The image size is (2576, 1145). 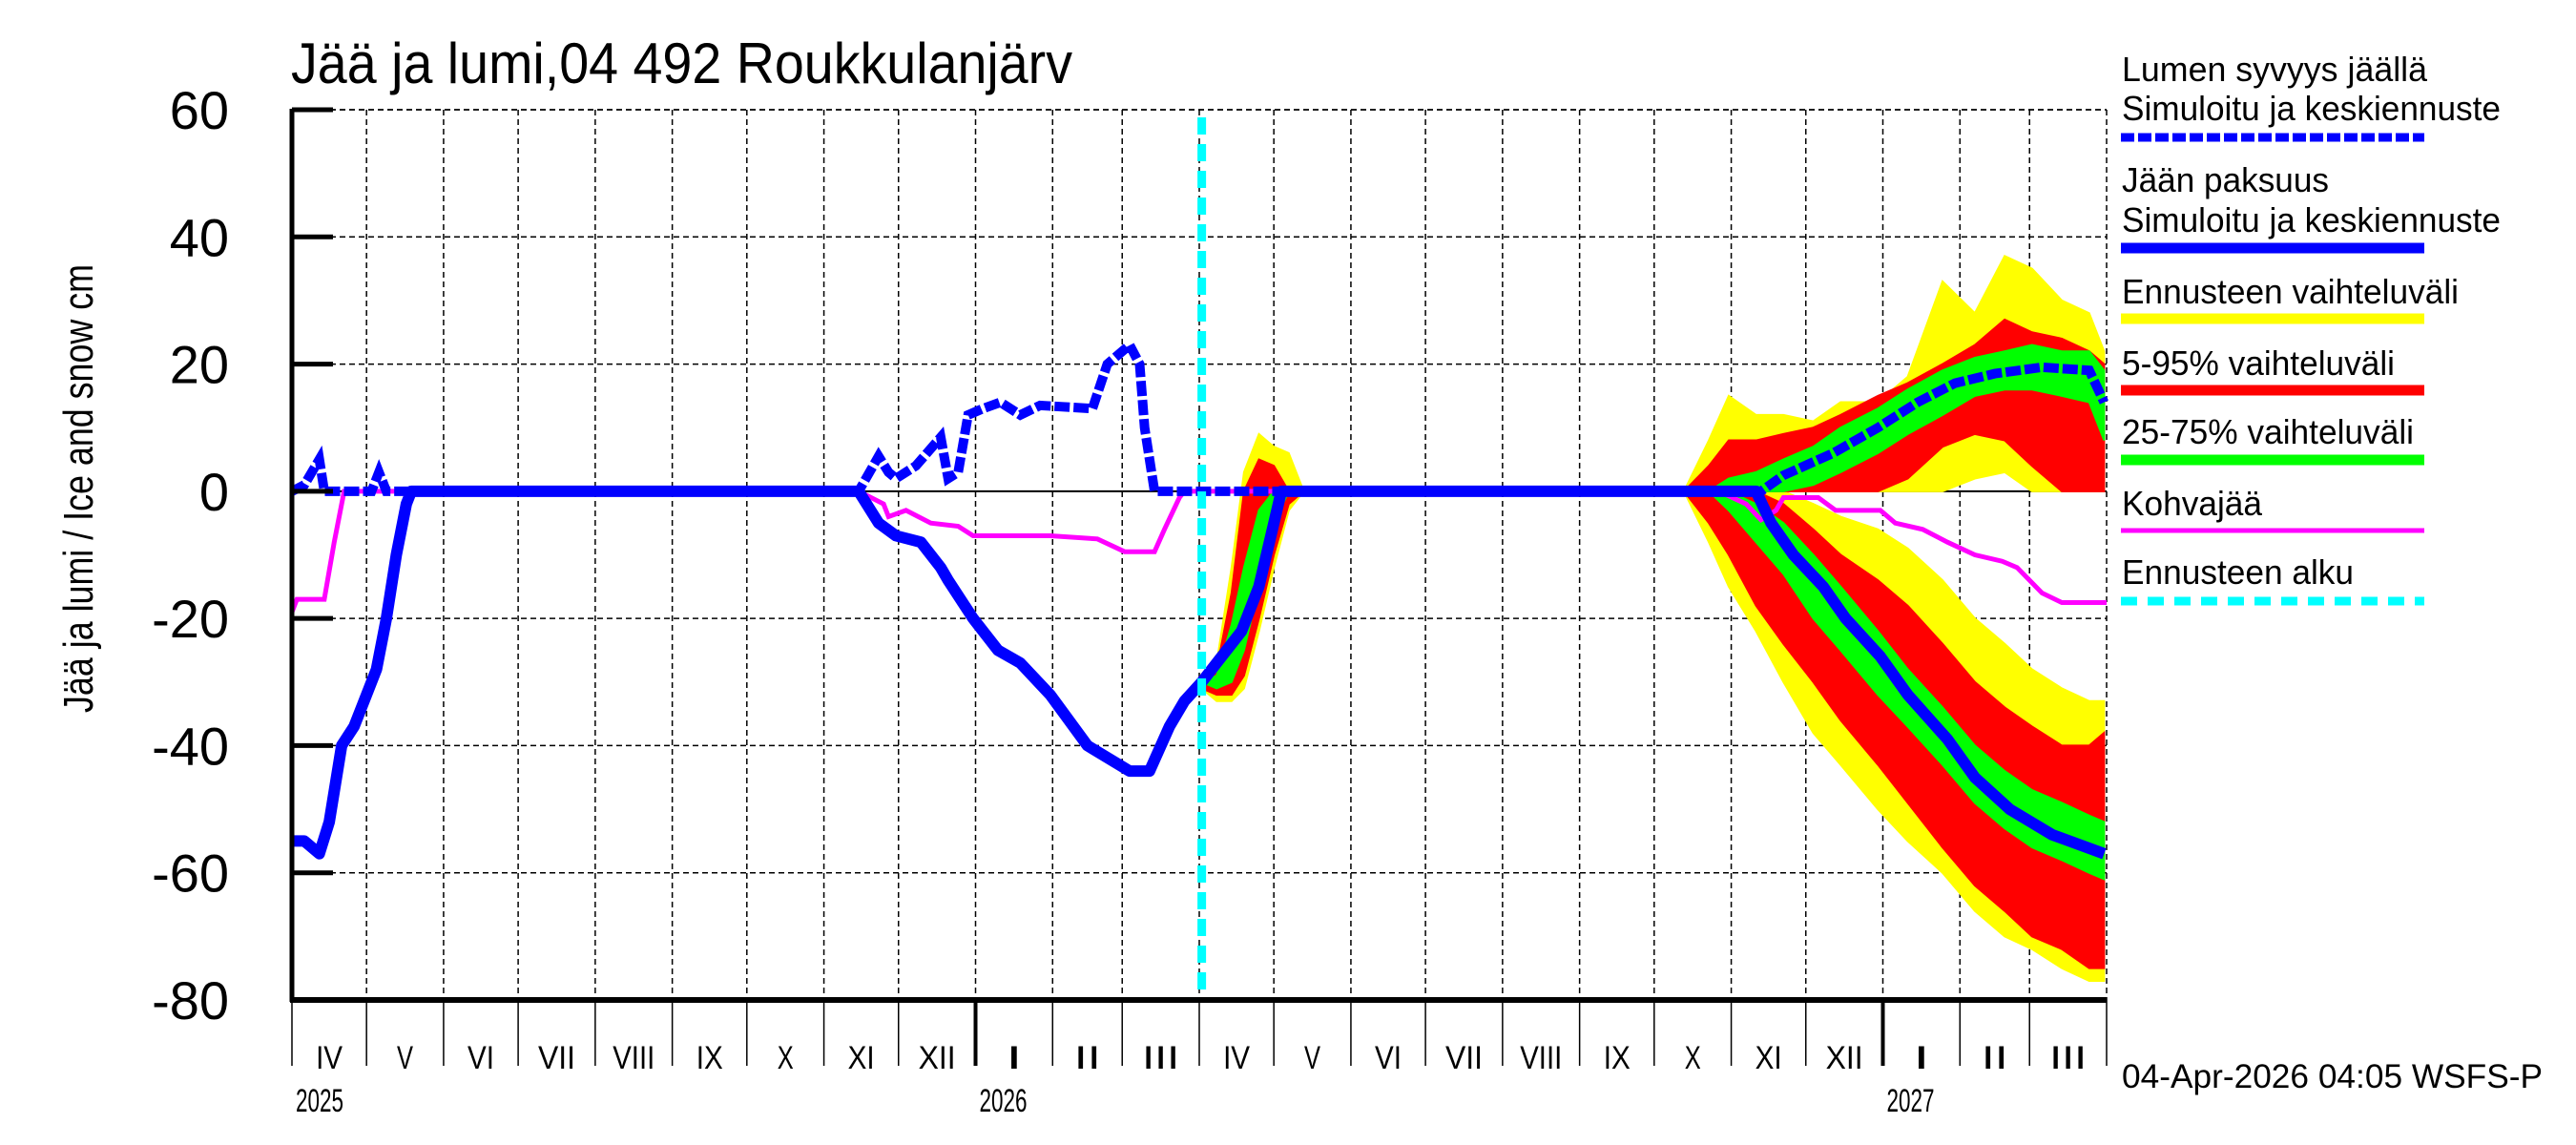 I want to click on y-tick-label: -80, so click(x=190, y=1000).